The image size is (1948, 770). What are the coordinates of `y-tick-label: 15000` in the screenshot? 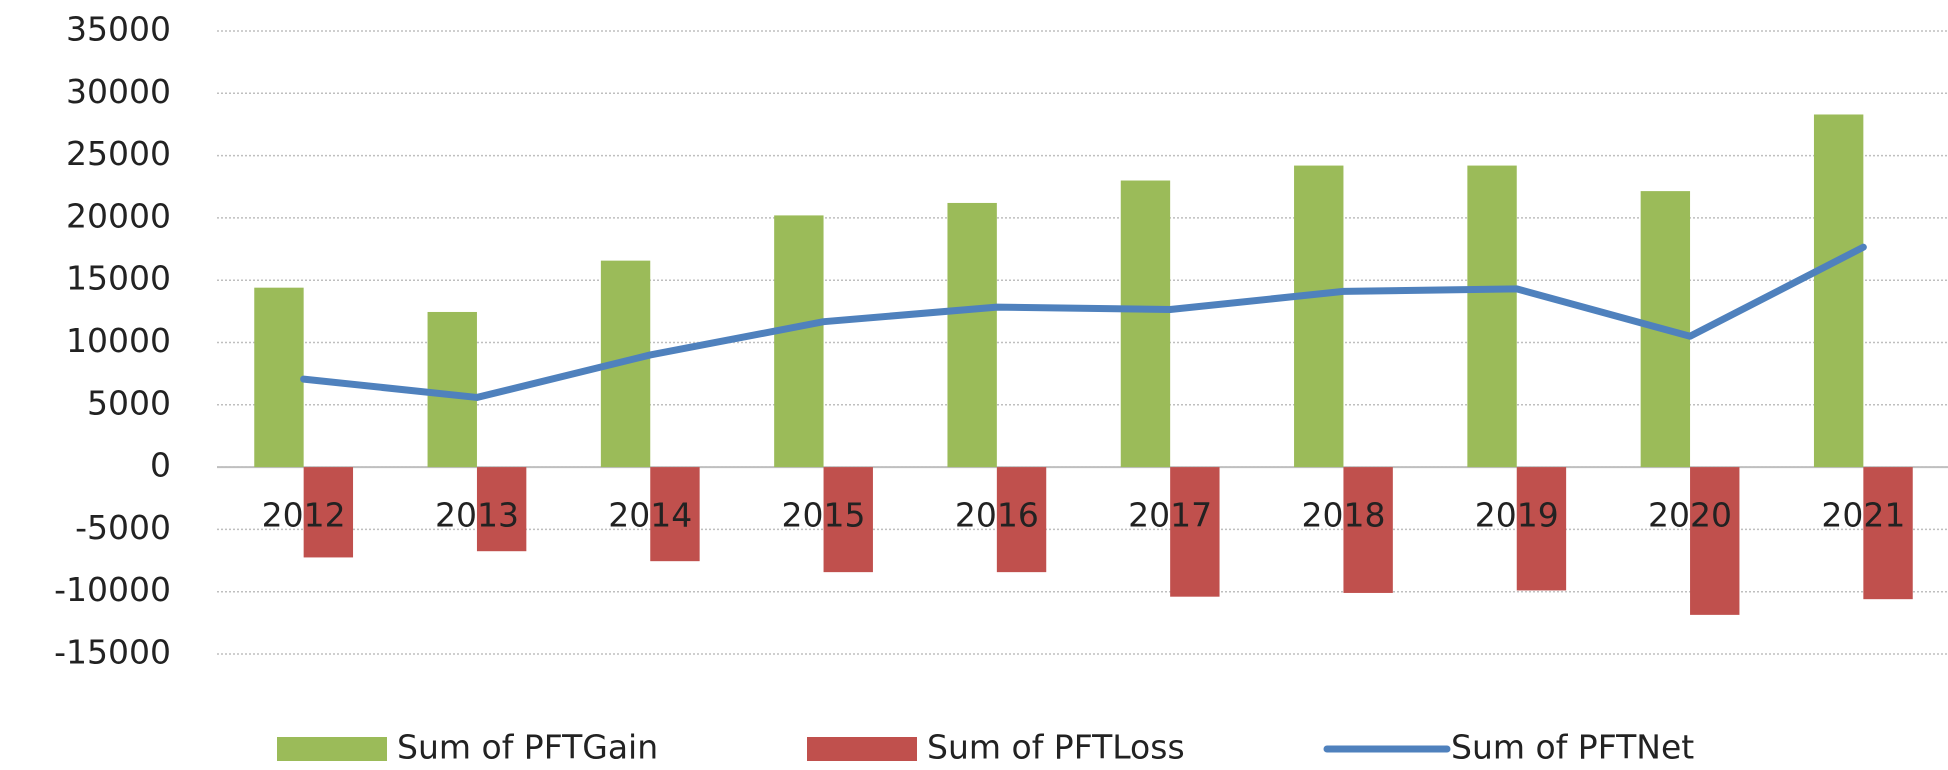 It's located at (118, 278).